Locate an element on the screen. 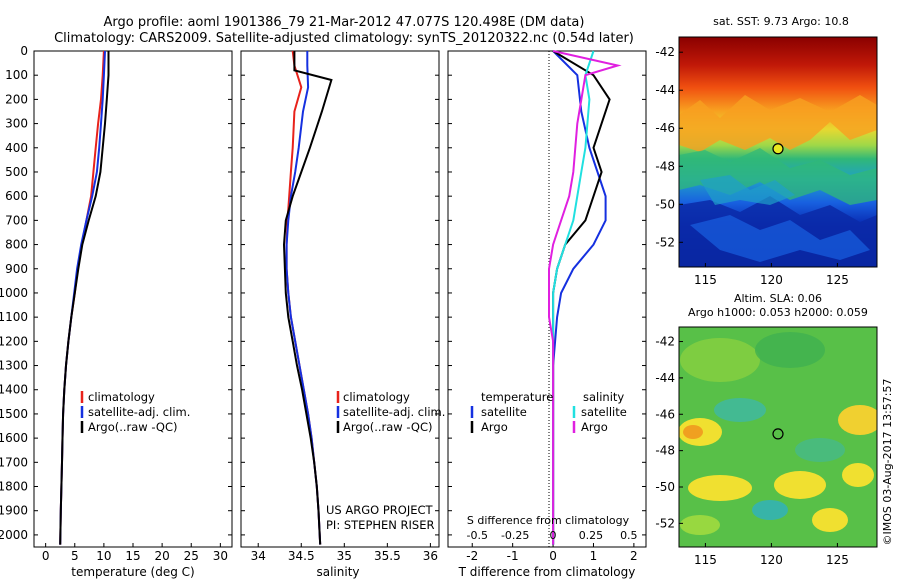  sla-map-title-line2: Argo h1000: 0.053 h2000: 0.059 is located at coordinates (778, 312).